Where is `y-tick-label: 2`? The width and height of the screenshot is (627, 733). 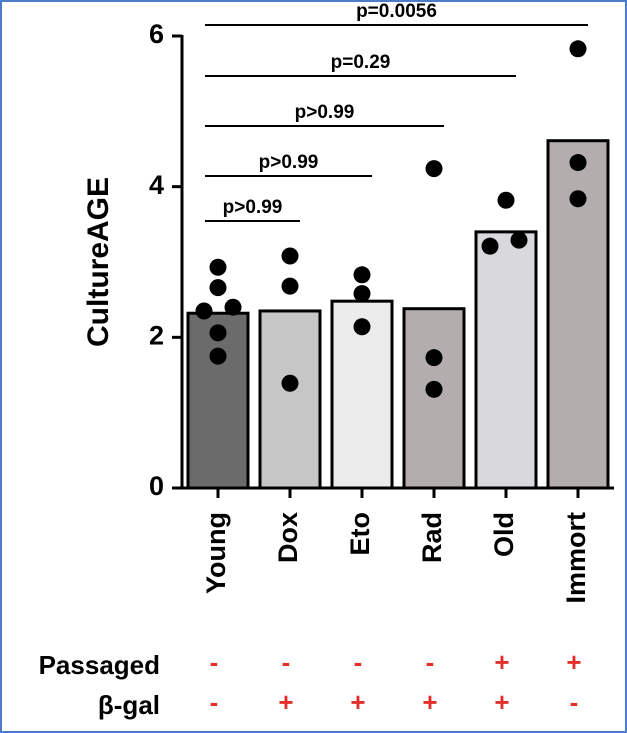
y-tick-label: 2 is located at coordinates (156, 335).